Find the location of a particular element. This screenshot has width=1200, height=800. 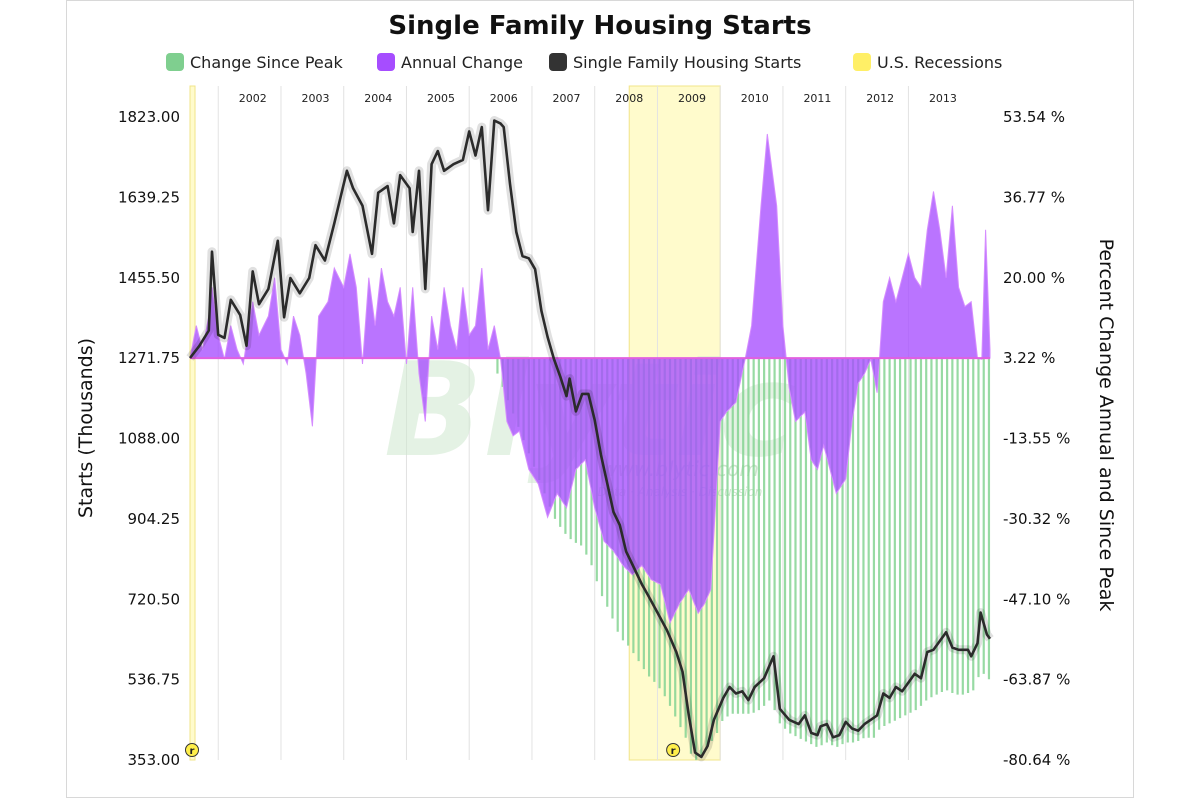

year-label: 2012 is located at coordinates (880, 98).